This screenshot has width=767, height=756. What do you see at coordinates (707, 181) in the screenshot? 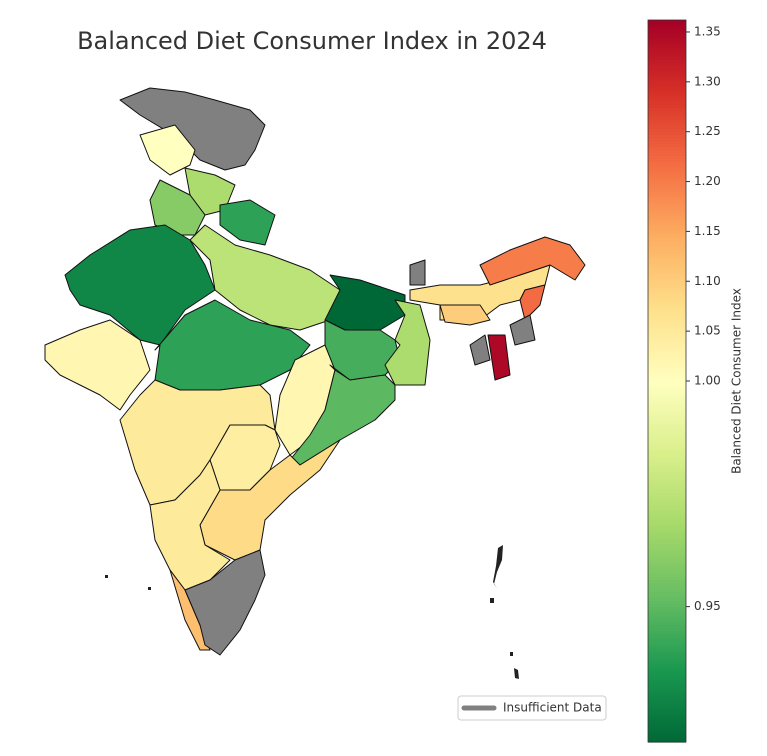
I see `colorbar-tick-label: 1.20` at bounding box center [707, 181].